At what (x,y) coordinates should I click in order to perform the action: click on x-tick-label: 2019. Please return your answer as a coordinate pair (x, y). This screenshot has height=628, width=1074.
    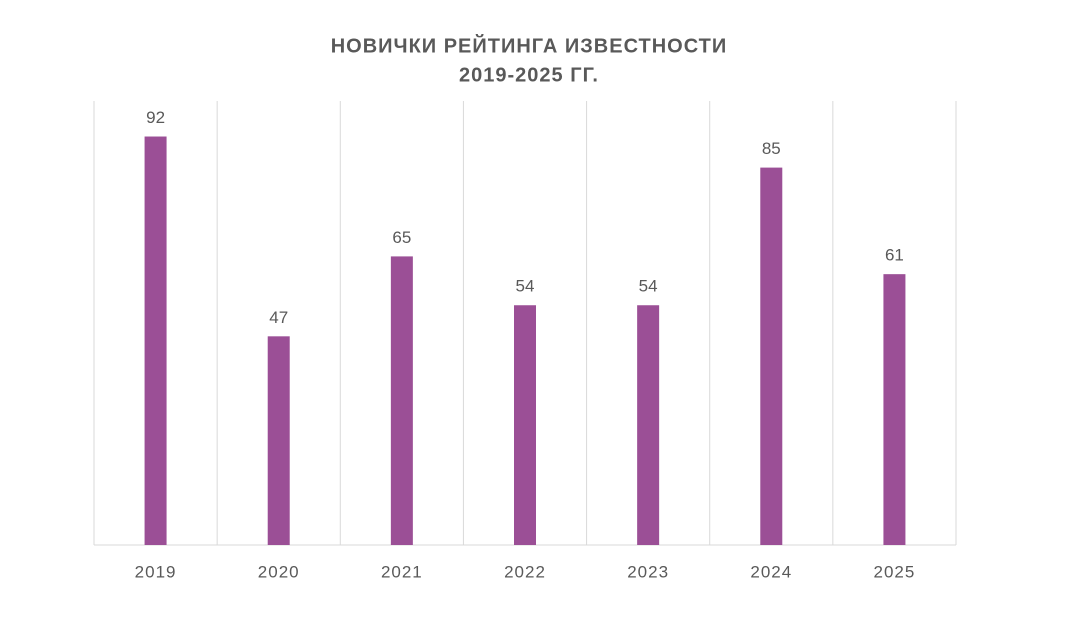
    Looking at the image, I should click on (156, 571).